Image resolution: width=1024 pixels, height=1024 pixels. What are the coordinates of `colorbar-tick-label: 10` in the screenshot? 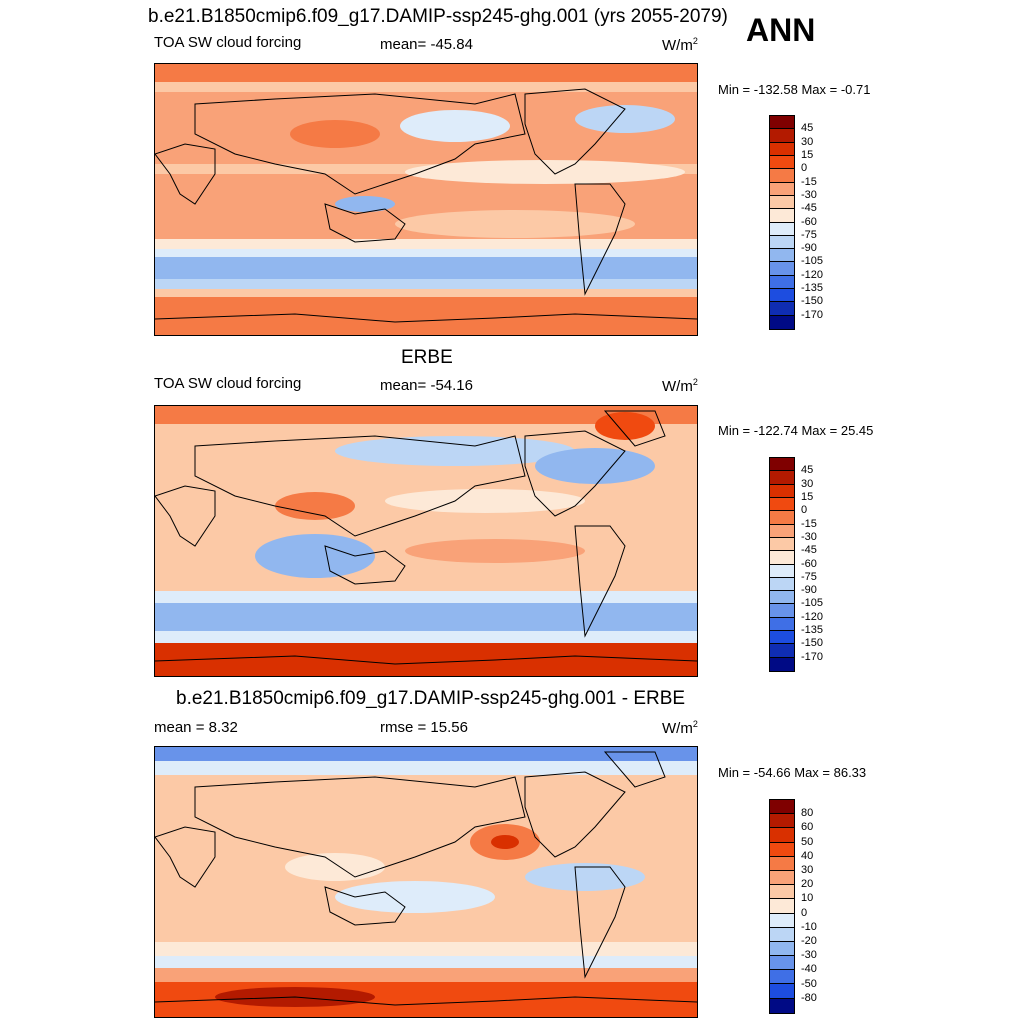 It's located at (807, 898).